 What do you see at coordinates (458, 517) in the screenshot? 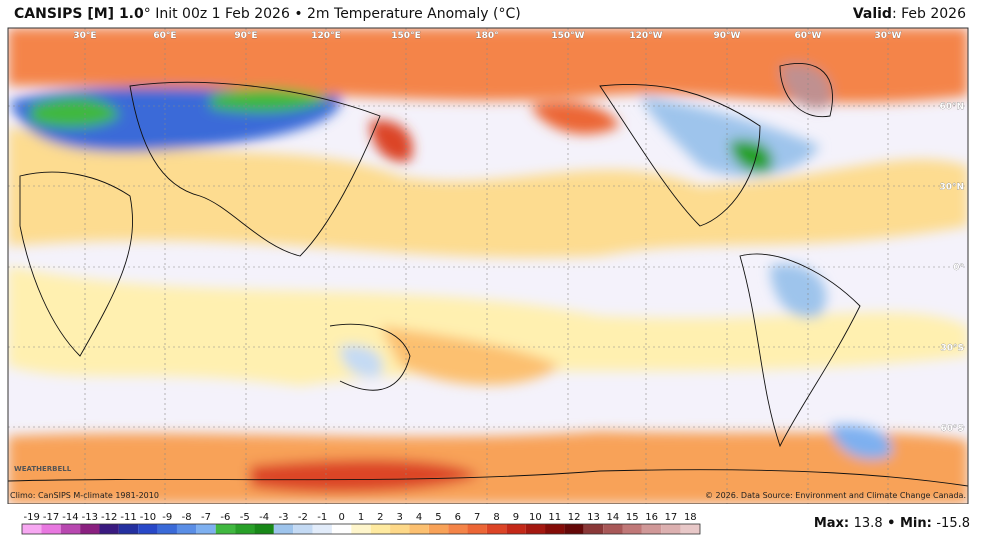
I see `colorbar-label: 6` at bounding box center [458, 517].